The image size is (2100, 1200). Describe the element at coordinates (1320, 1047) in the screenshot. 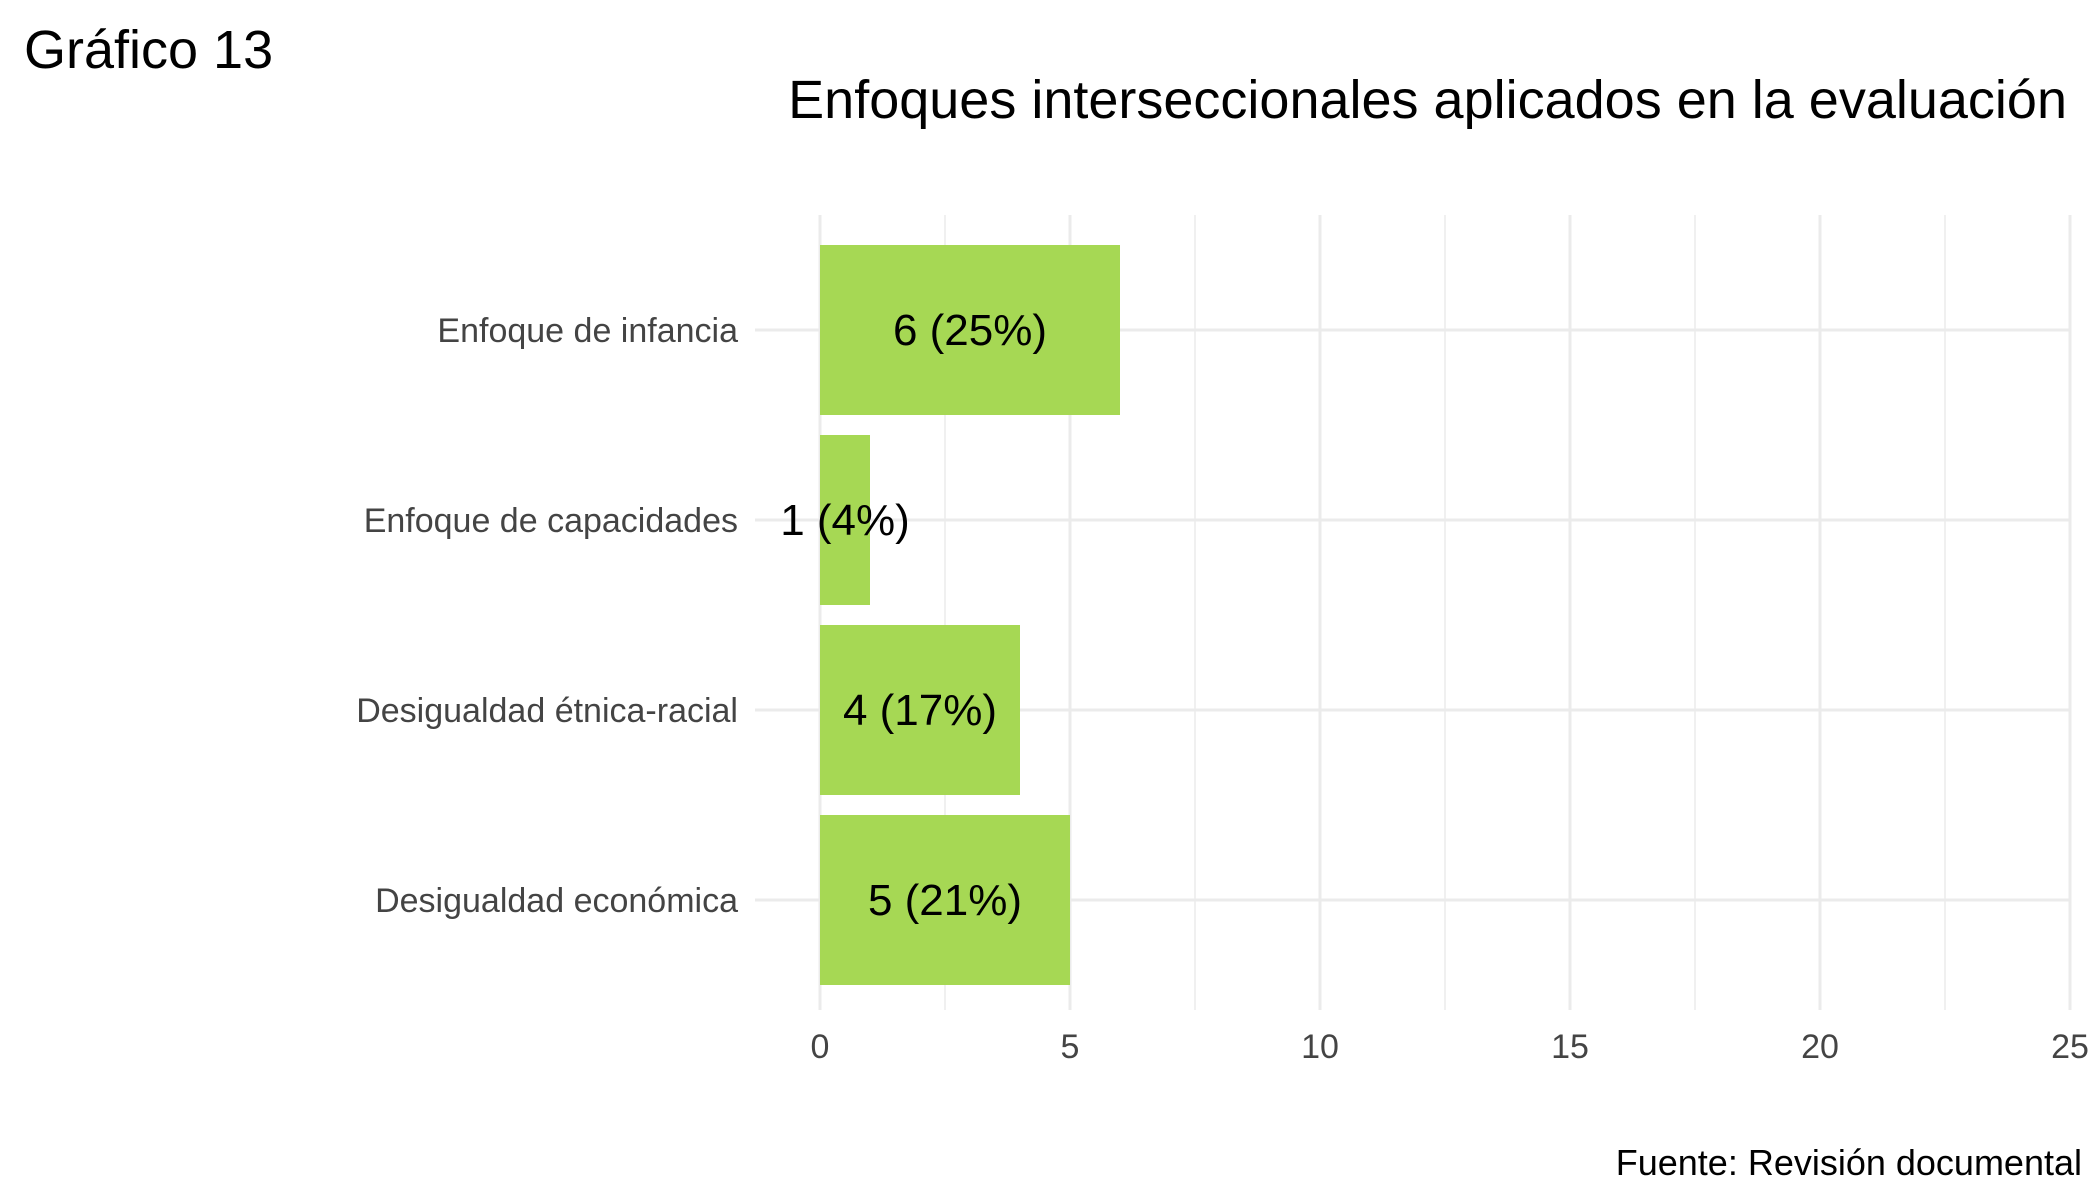

I see `x-tick-label: 10` at that location.